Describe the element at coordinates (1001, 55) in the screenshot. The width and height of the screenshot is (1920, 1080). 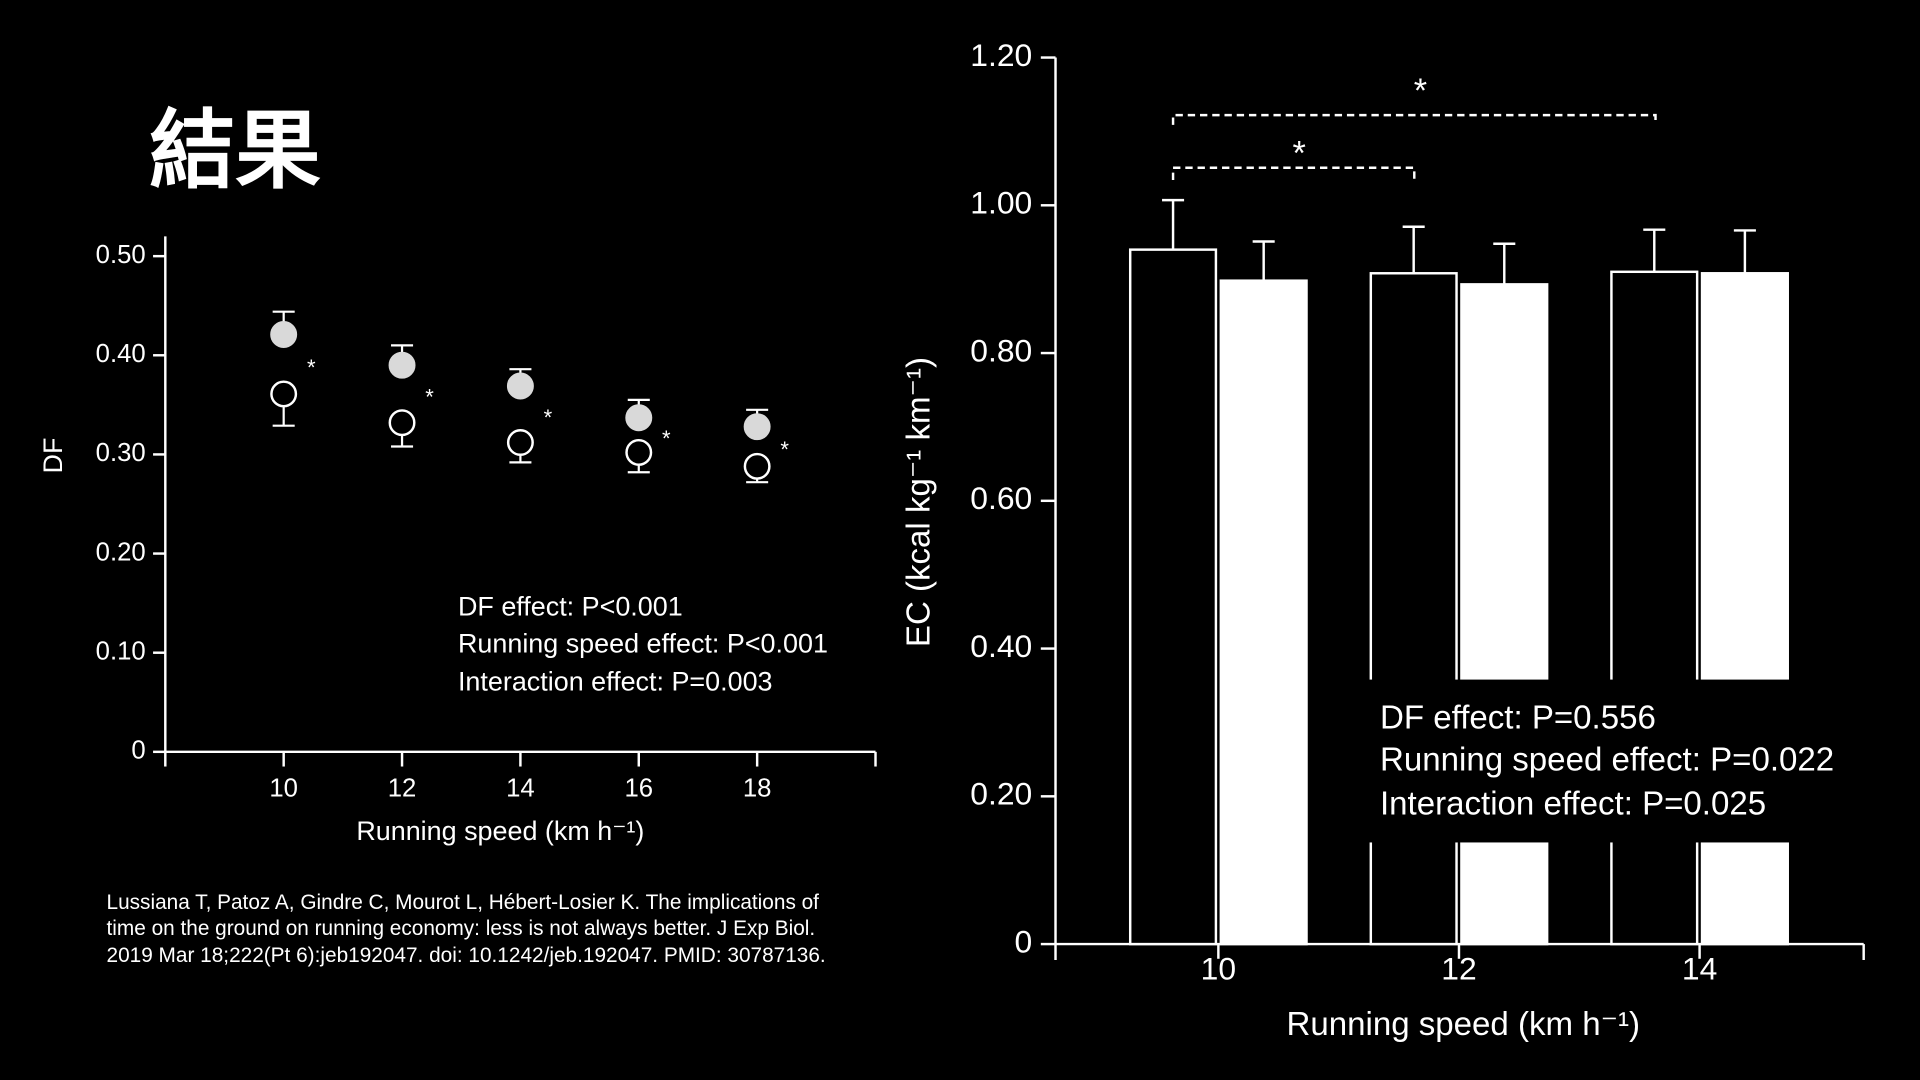
I see `y-tick-label: 1.20` at that location.